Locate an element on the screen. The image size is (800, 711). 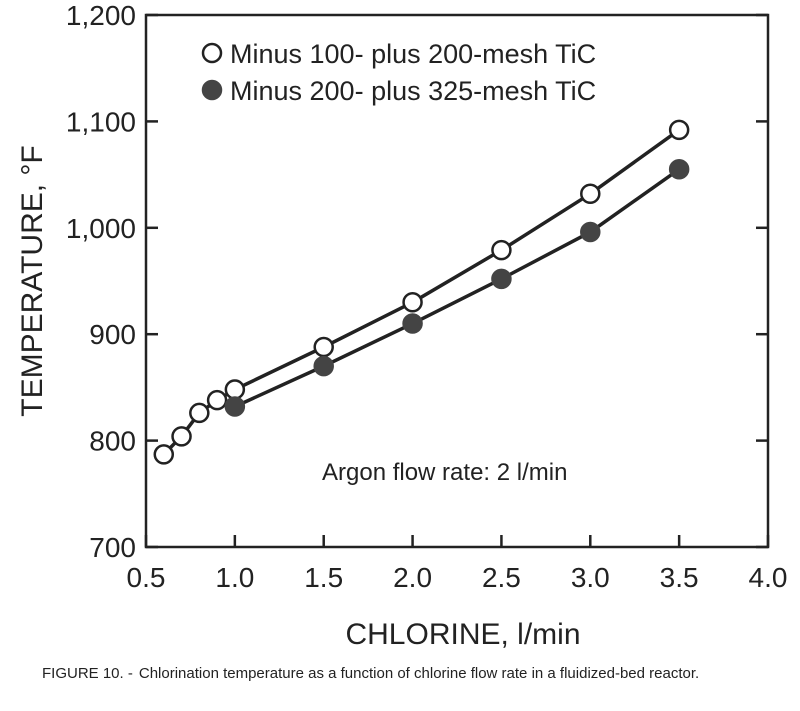
x-tick-label: 1.5 is located at coordinates (323, 577).